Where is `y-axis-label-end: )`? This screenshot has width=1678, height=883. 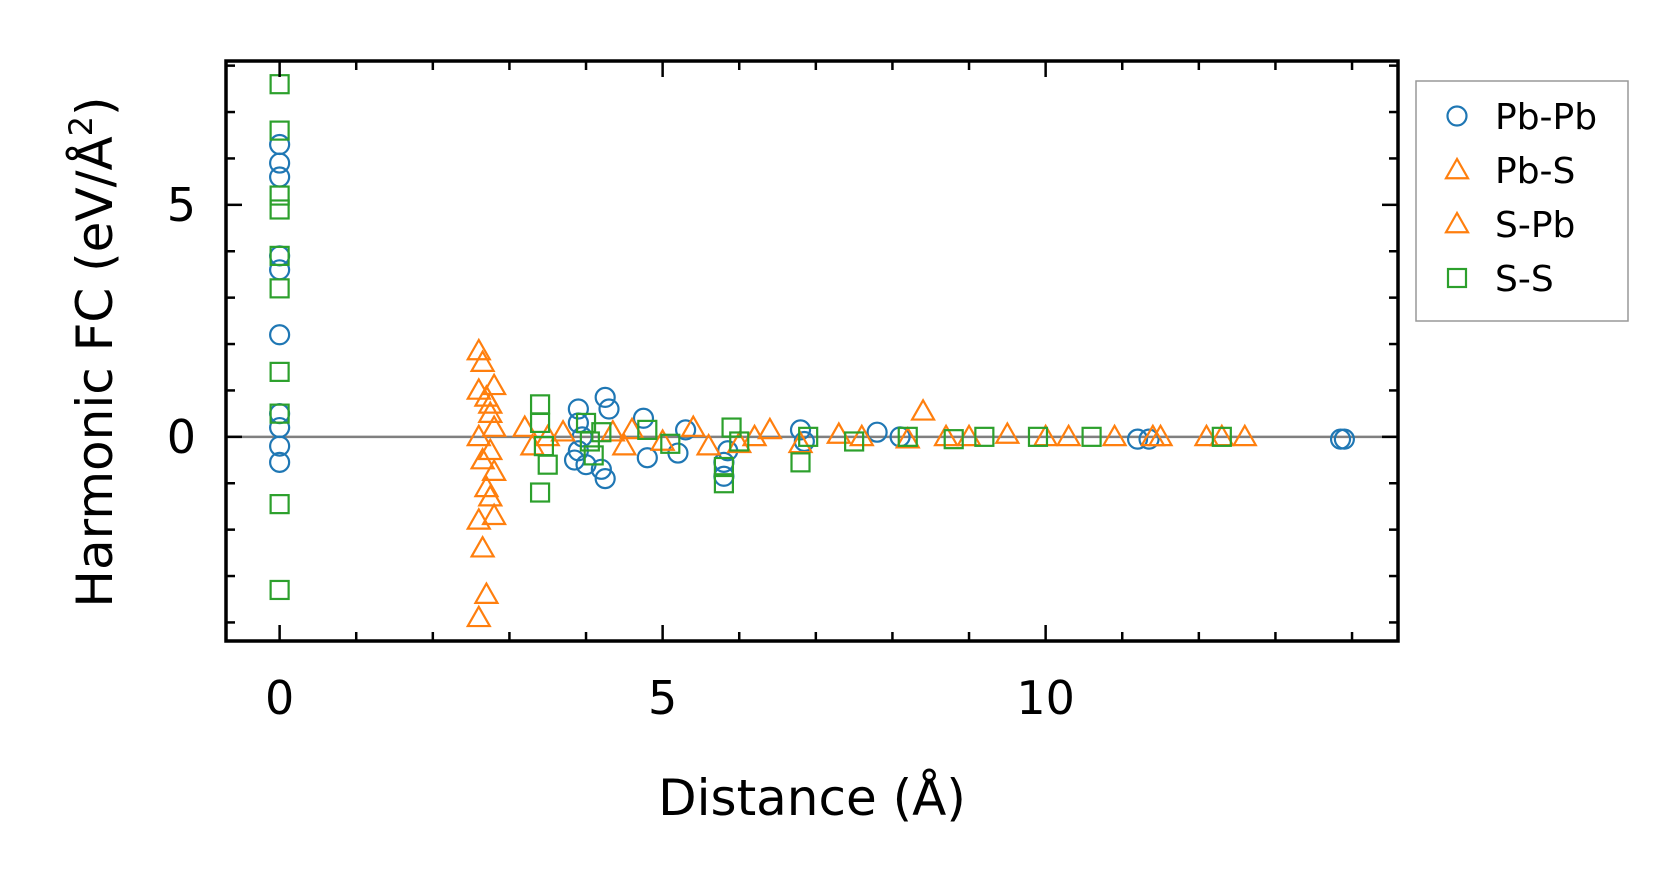
y-axis-label-end: ) is located at coordinates (95, 106).